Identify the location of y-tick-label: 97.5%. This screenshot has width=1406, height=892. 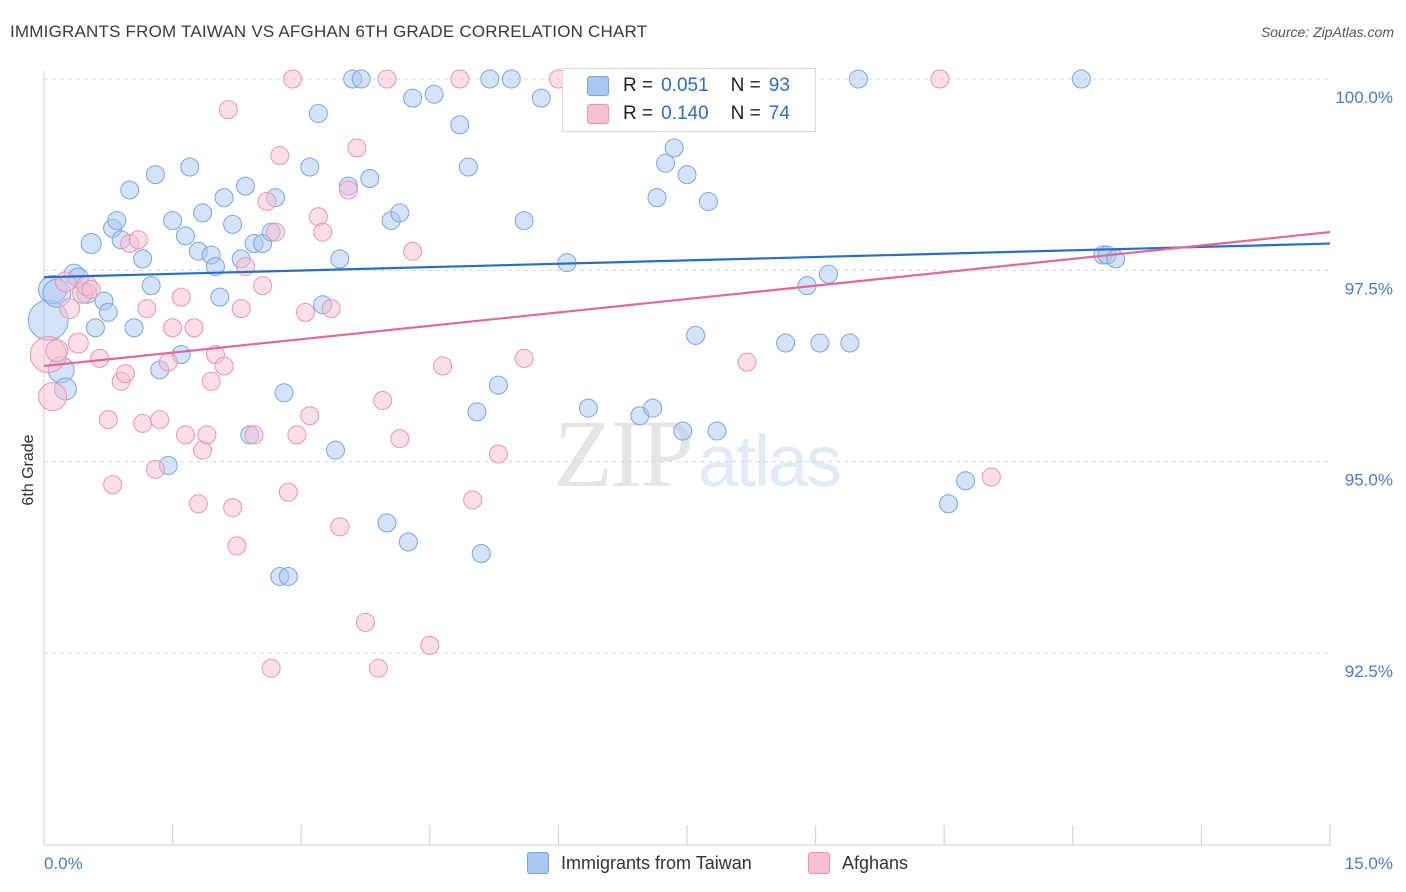
(1369, 288).